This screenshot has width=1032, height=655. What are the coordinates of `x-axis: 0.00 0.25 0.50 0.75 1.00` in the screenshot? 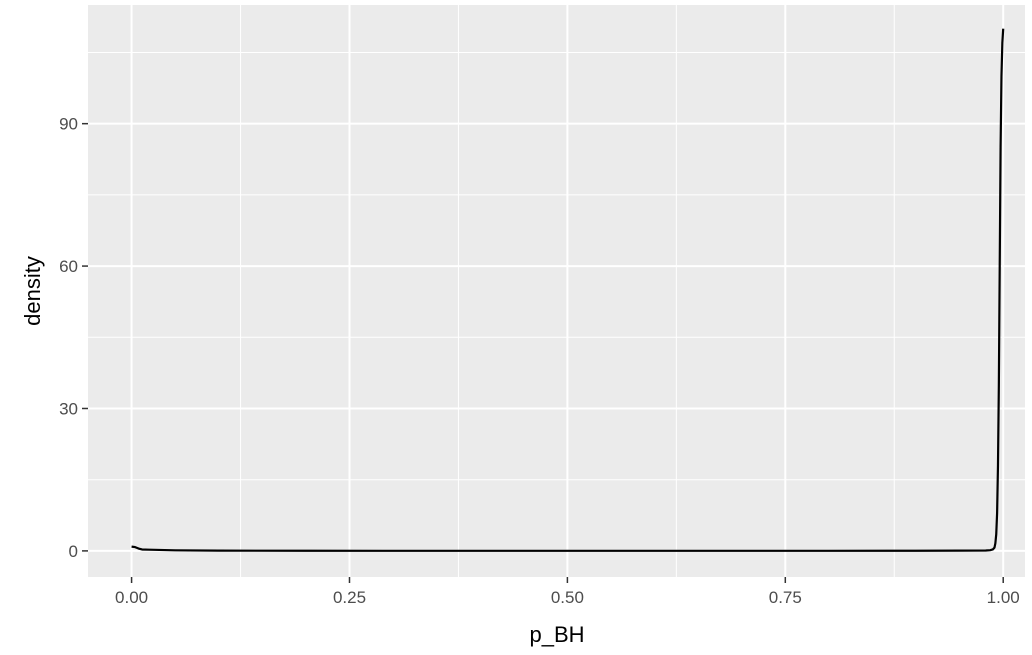 It's located at (567, 592).